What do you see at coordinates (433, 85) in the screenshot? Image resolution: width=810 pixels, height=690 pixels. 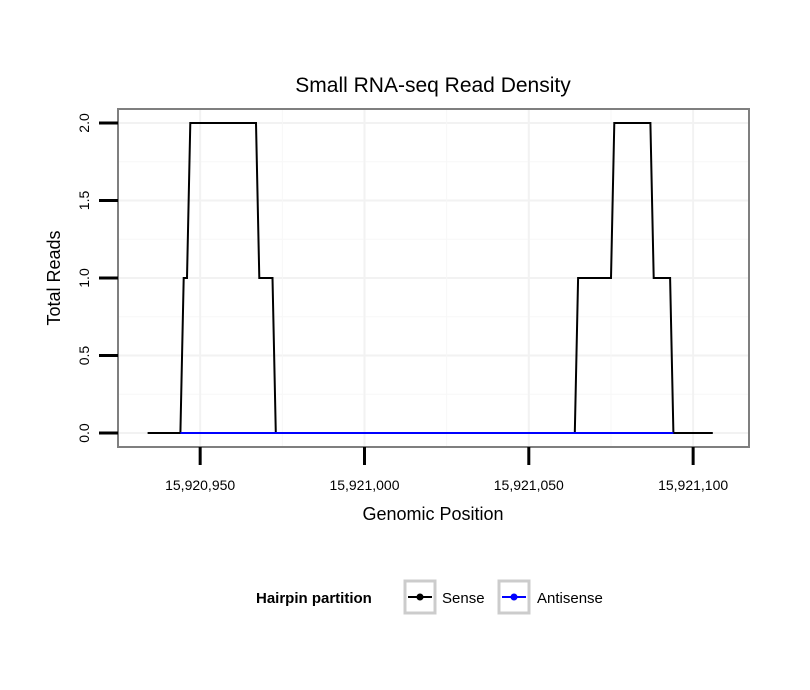 I see `chart-title: Small RNA-seq Read Density` at bounding box center [433, 85].